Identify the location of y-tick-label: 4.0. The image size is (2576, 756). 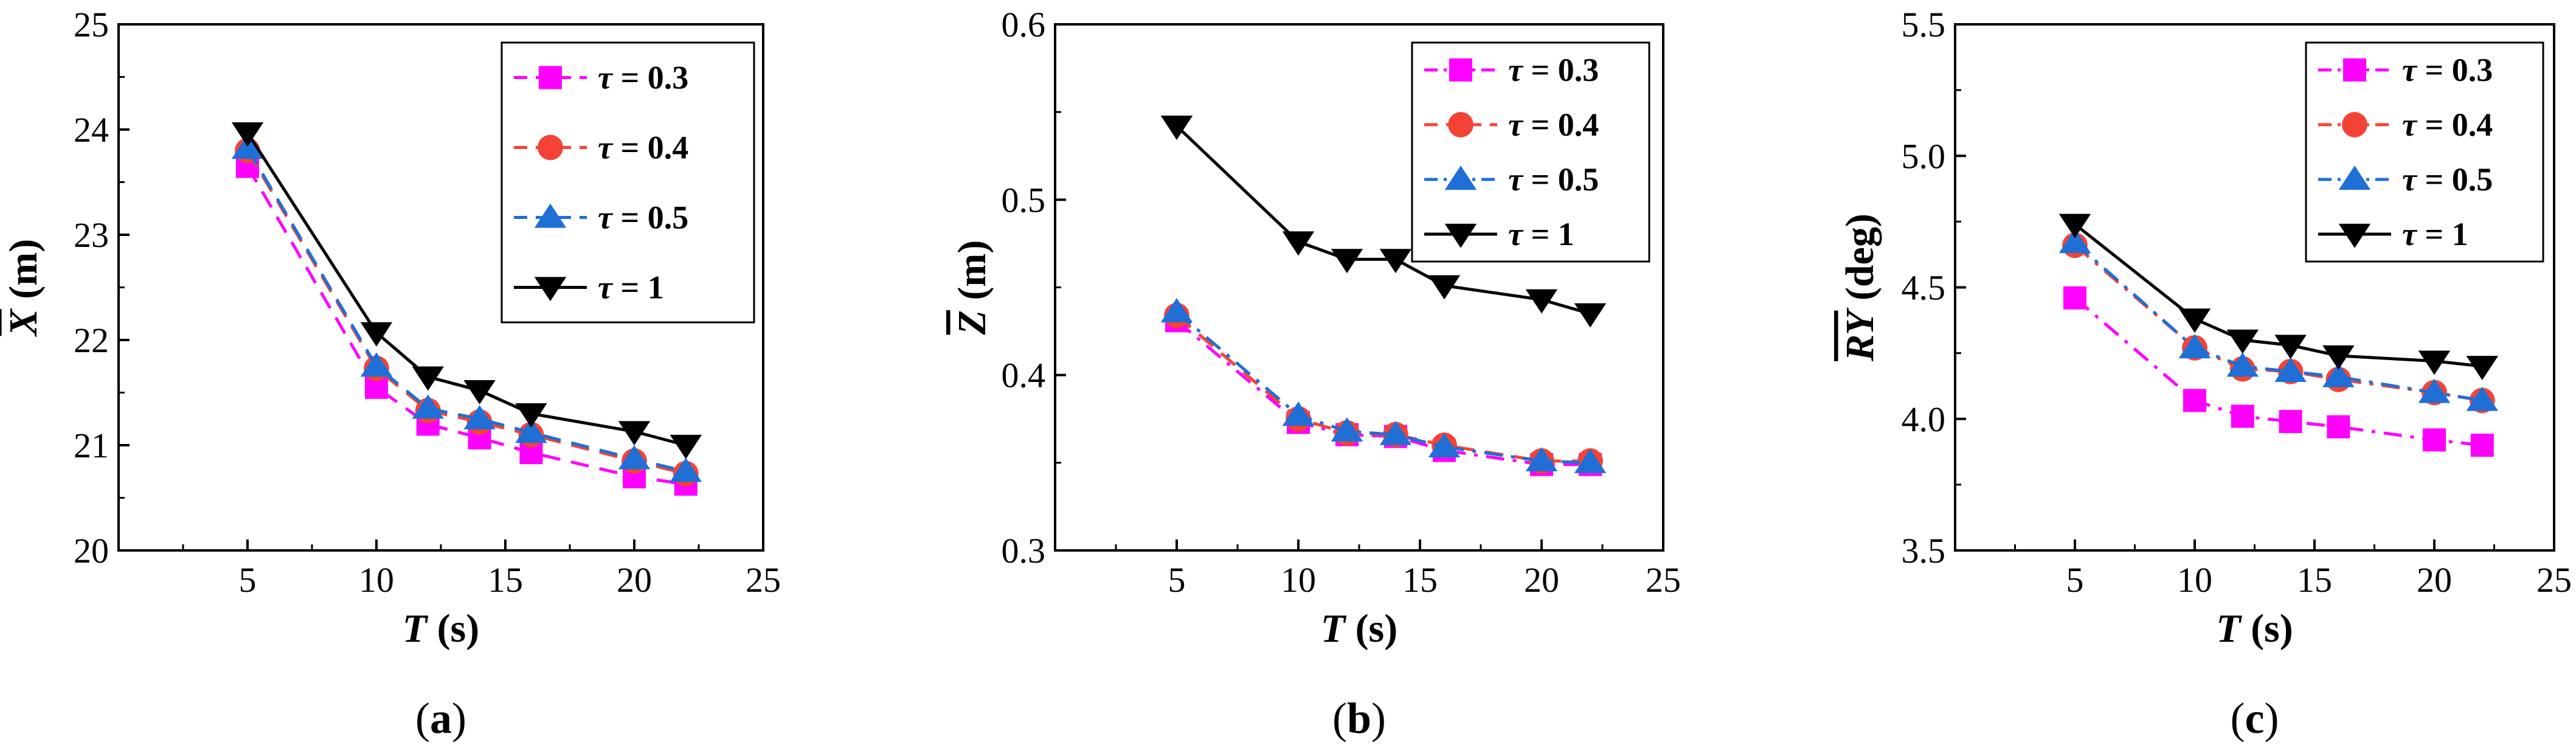
(1924, 419).